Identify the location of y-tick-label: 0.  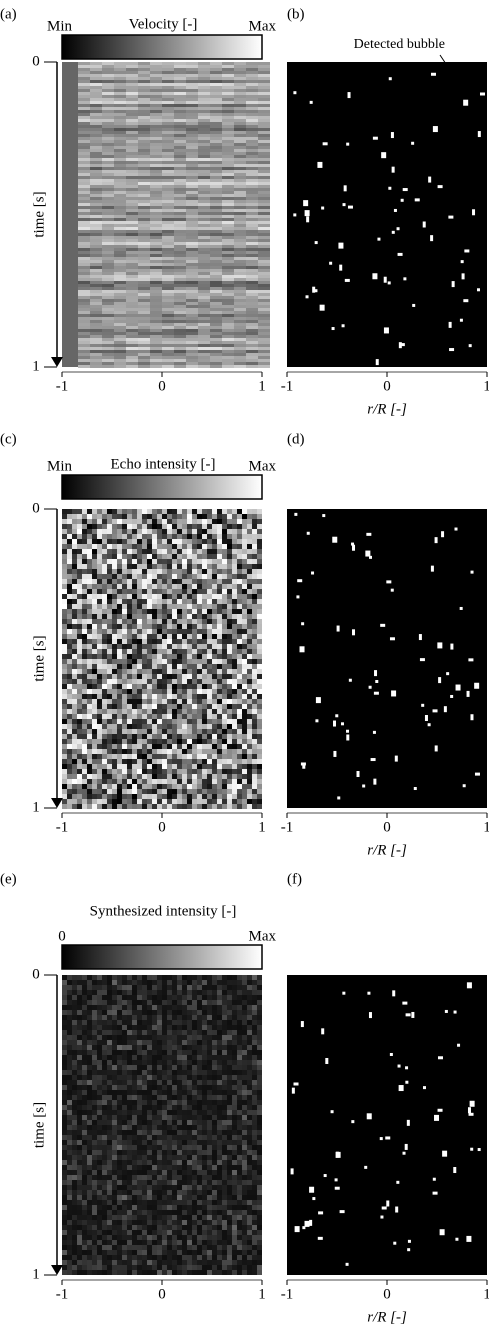
(36, 61).